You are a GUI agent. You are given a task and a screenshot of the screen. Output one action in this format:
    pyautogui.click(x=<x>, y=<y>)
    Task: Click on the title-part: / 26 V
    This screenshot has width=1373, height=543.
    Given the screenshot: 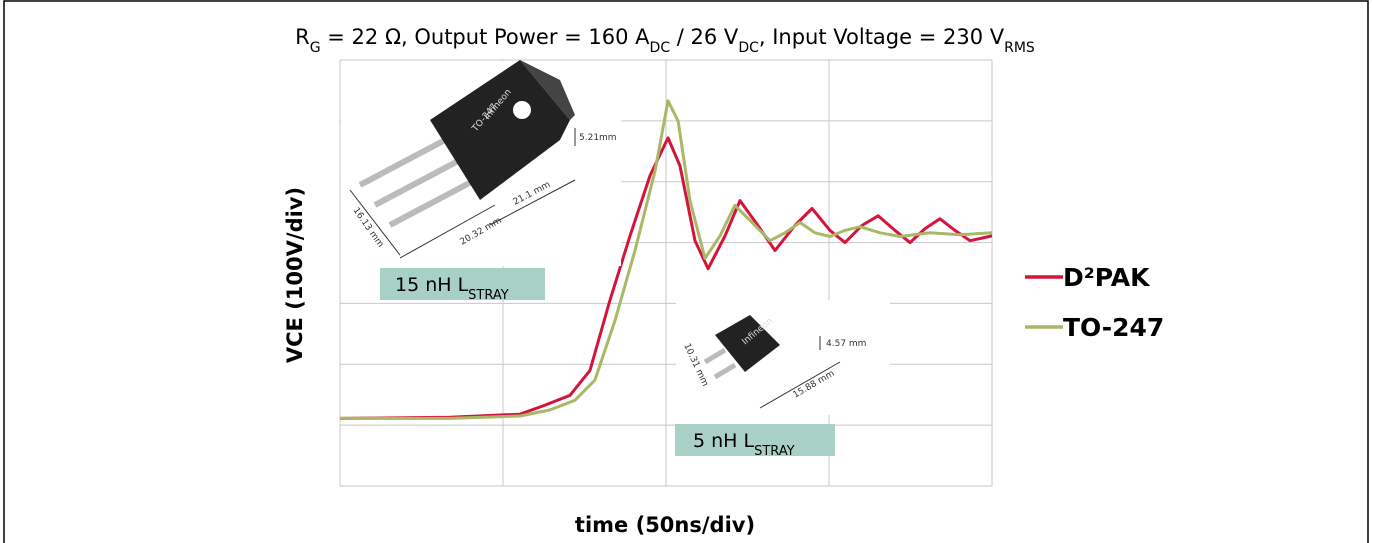 What is the action you would take?
    pyautogui.click(x=704, y=37)
    